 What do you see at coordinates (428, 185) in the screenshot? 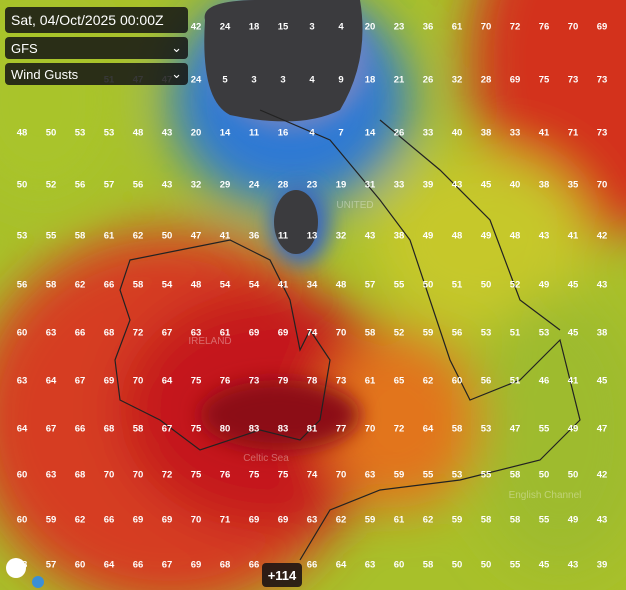
I see `grid-value: 39` at bounding box center [428, 185].